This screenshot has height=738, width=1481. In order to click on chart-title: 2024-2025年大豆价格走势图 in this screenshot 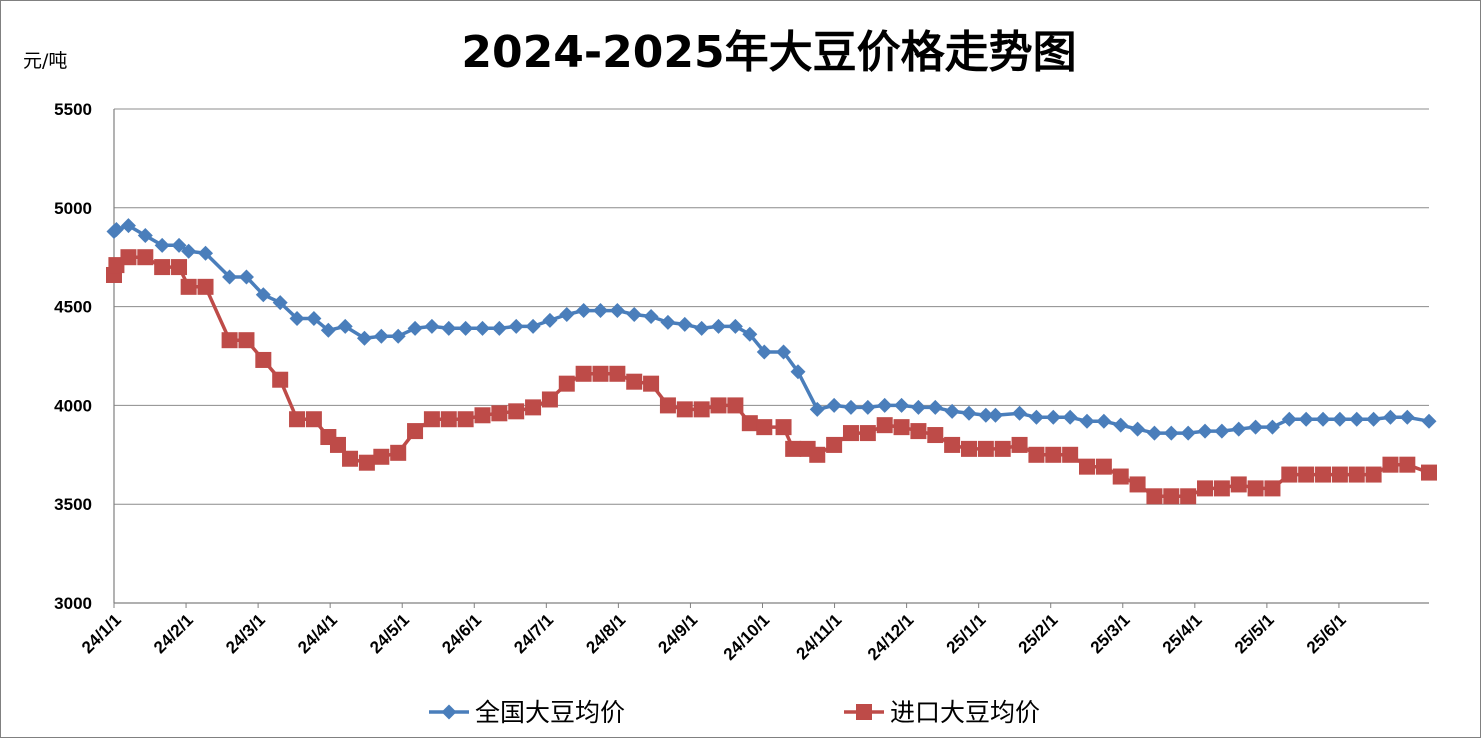, I will do `click(768, 52)`.